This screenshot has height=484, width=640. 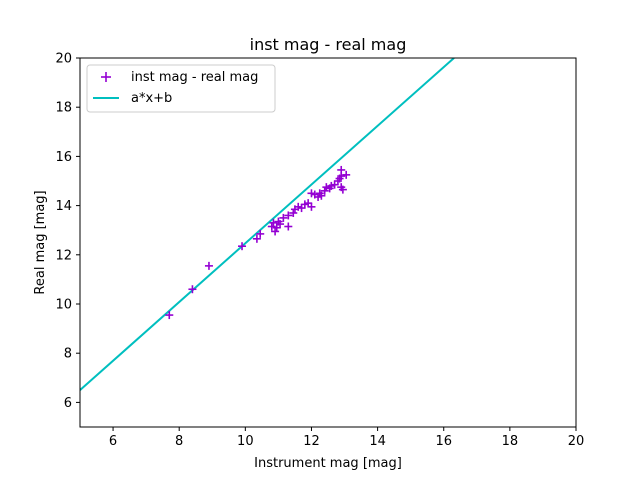 I want to click on legend-label-line: a*x+b, so click(x=151, y=98).